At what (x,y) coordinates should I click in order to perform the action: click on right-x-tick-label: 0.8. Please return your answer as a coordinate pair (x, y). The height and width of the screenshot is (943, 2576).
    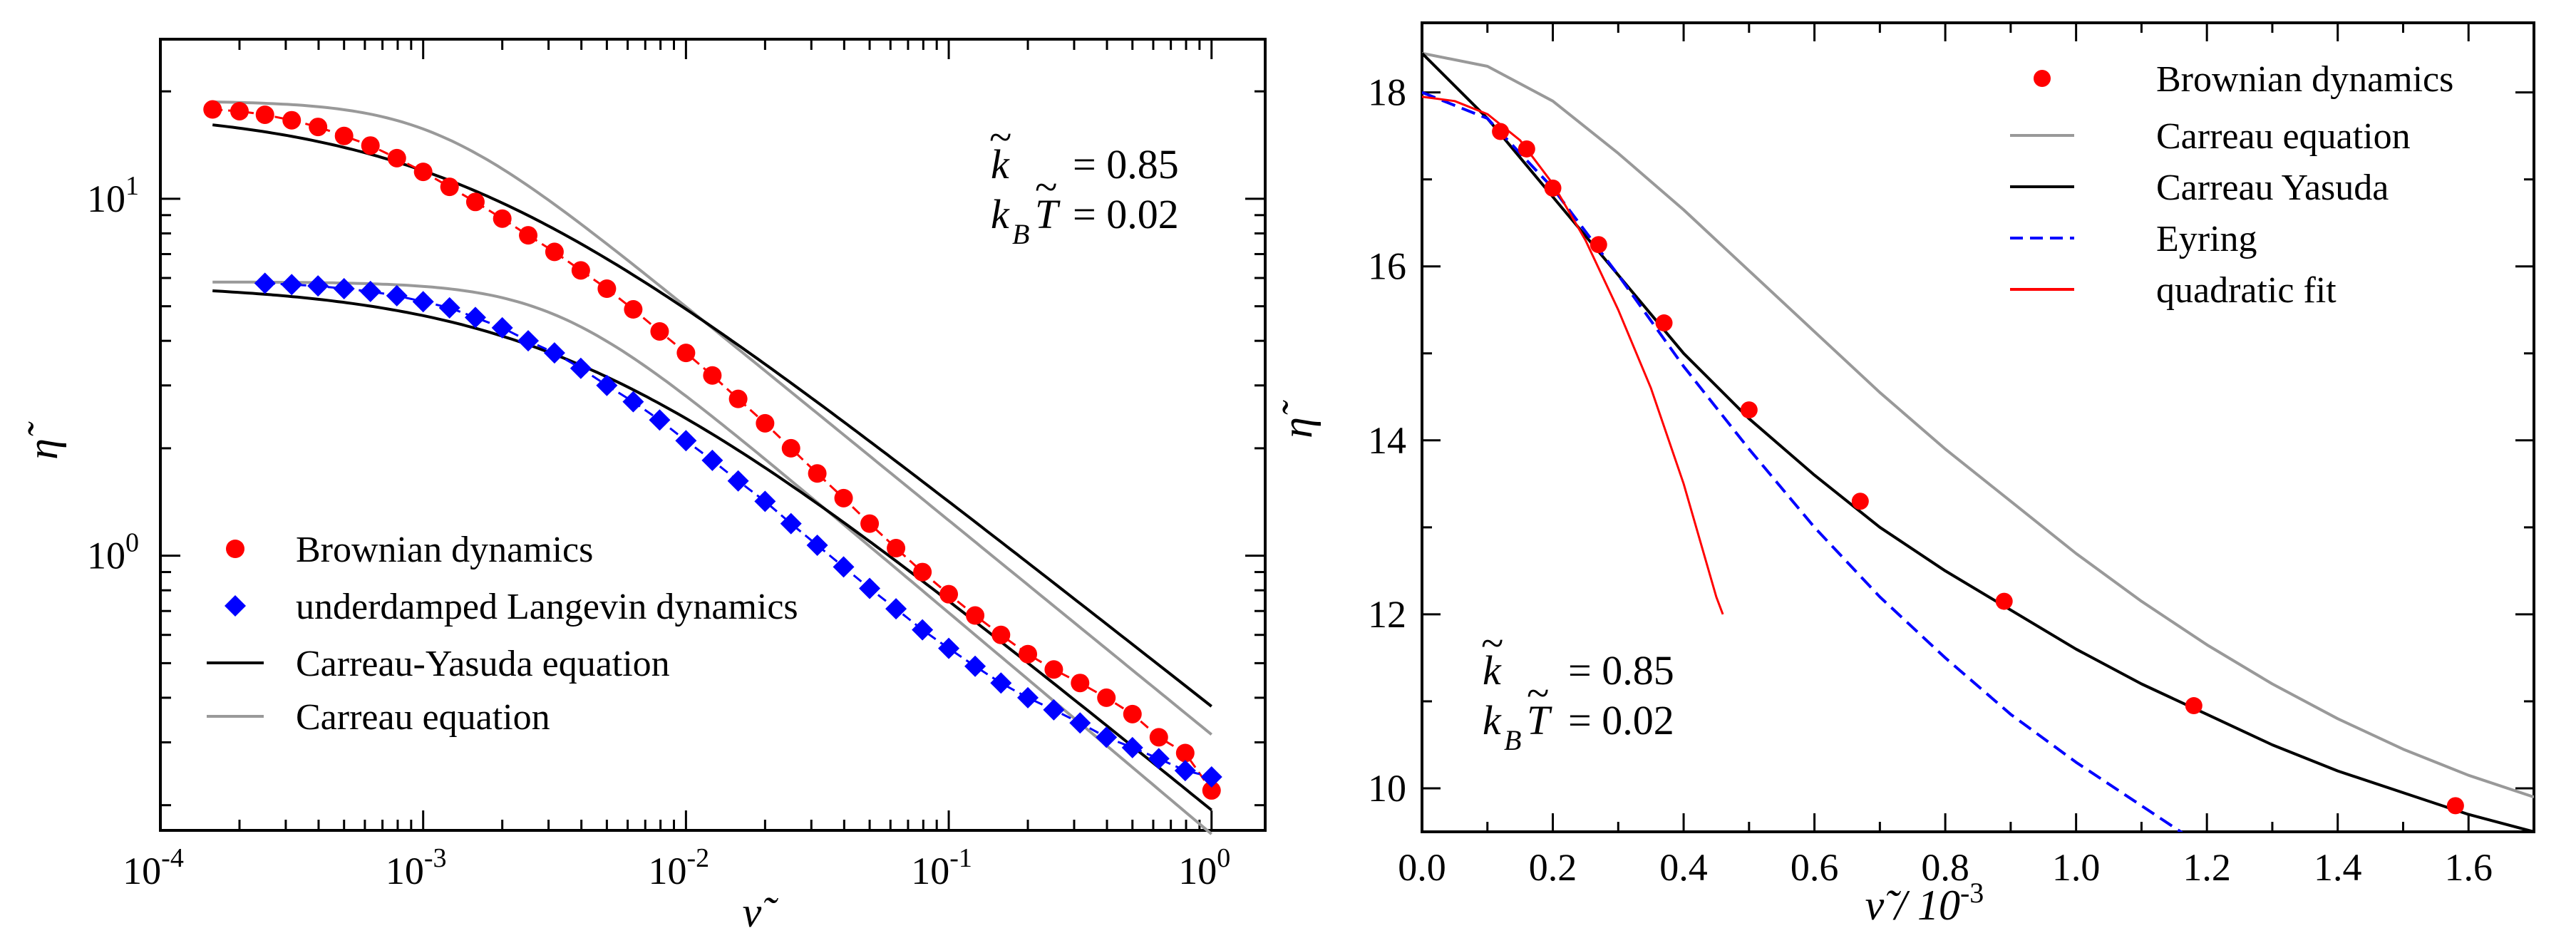
    Looking at the image, I should click on (1945, 867).